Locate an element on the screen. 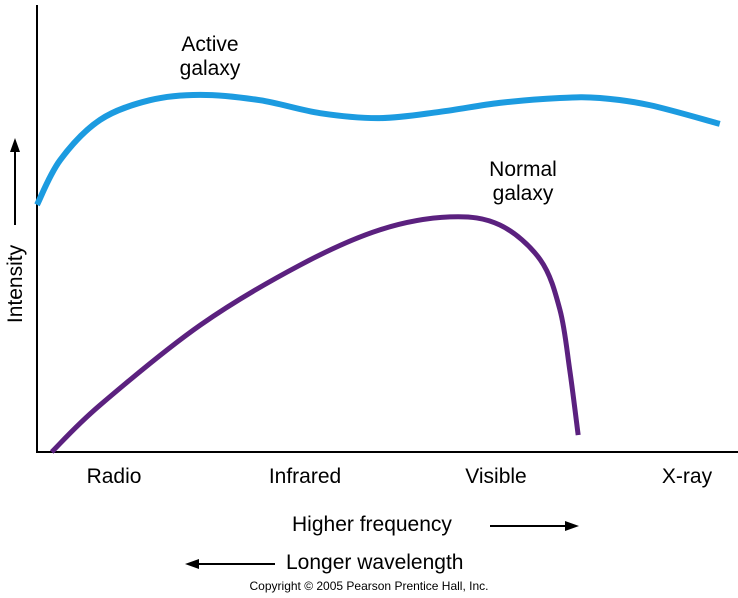 The width and height of the screenshot is (738, 598). active-galaxy-label-line2: galaxy is located at coordinates (210, 68).